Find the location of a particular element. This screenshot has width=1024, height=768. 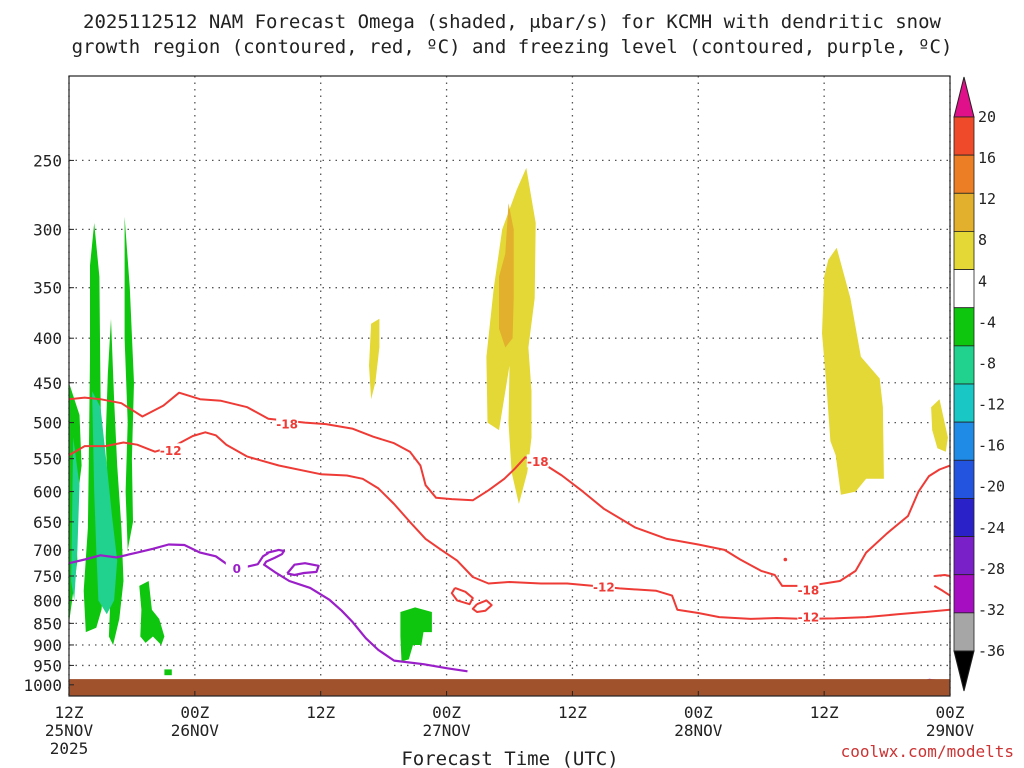

x-axis-label: Forecast Time (UTC) is located at coordinates (509, 758).